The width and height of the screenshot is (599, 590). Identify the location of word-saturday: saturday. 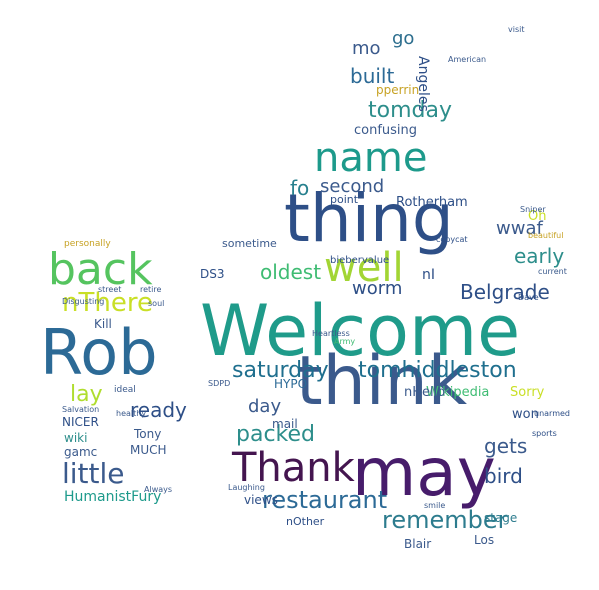
(280, 370).